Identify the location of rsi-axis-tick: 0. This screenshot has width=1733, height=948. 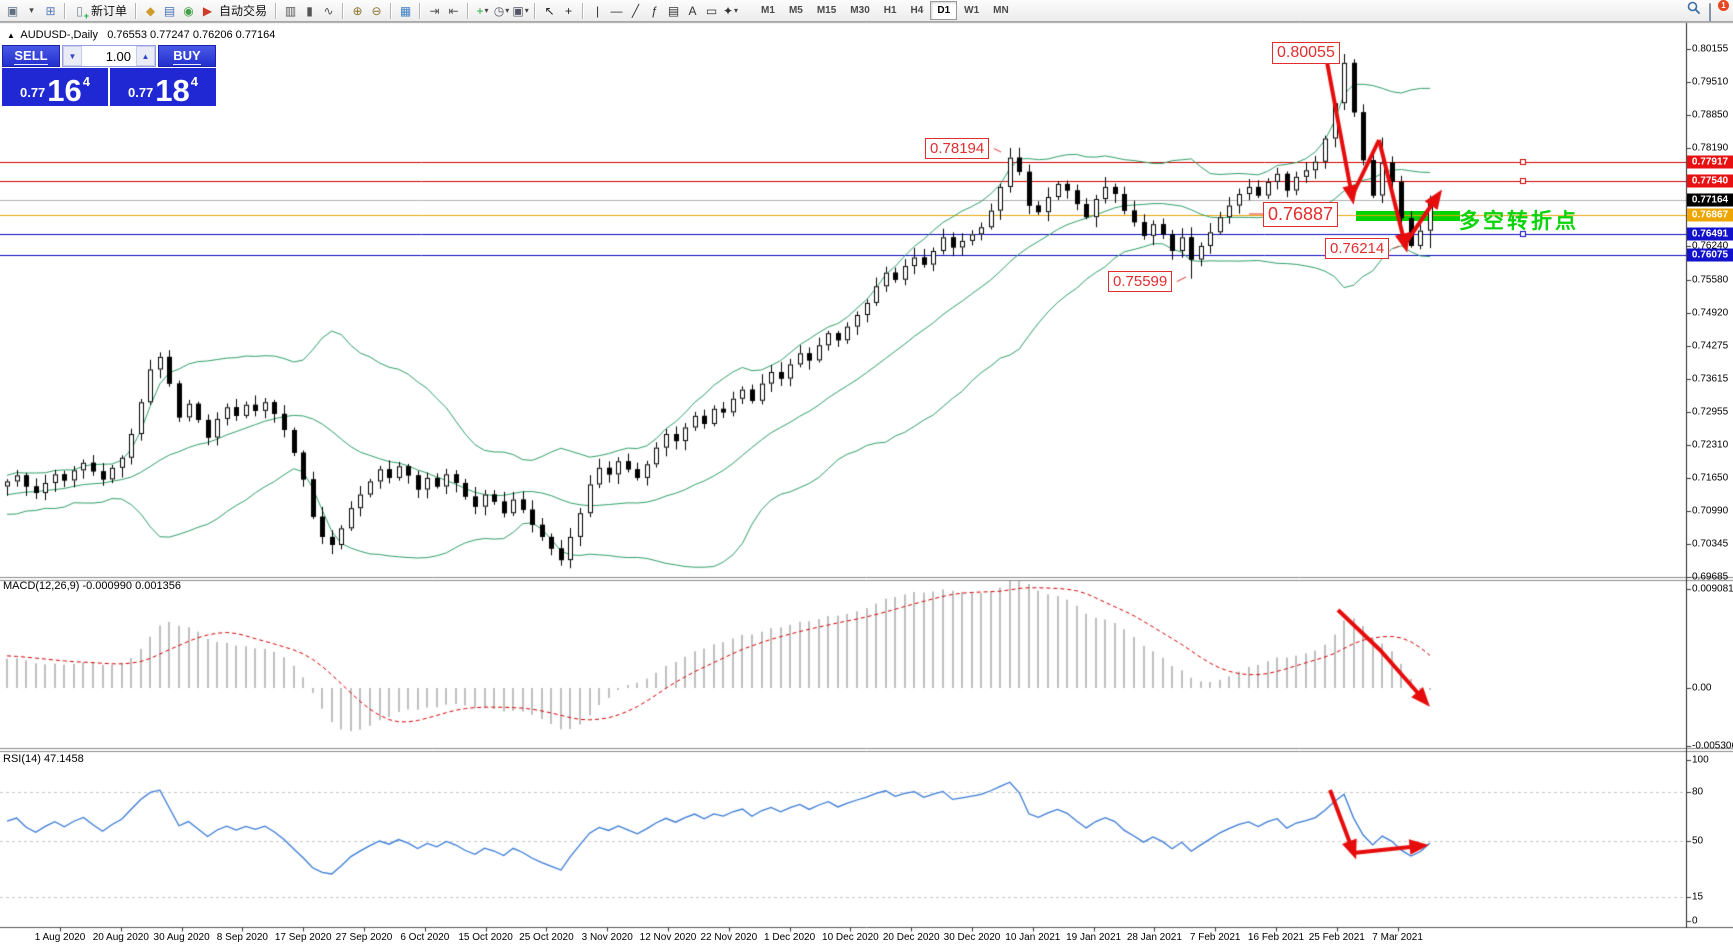
(1695, 921).